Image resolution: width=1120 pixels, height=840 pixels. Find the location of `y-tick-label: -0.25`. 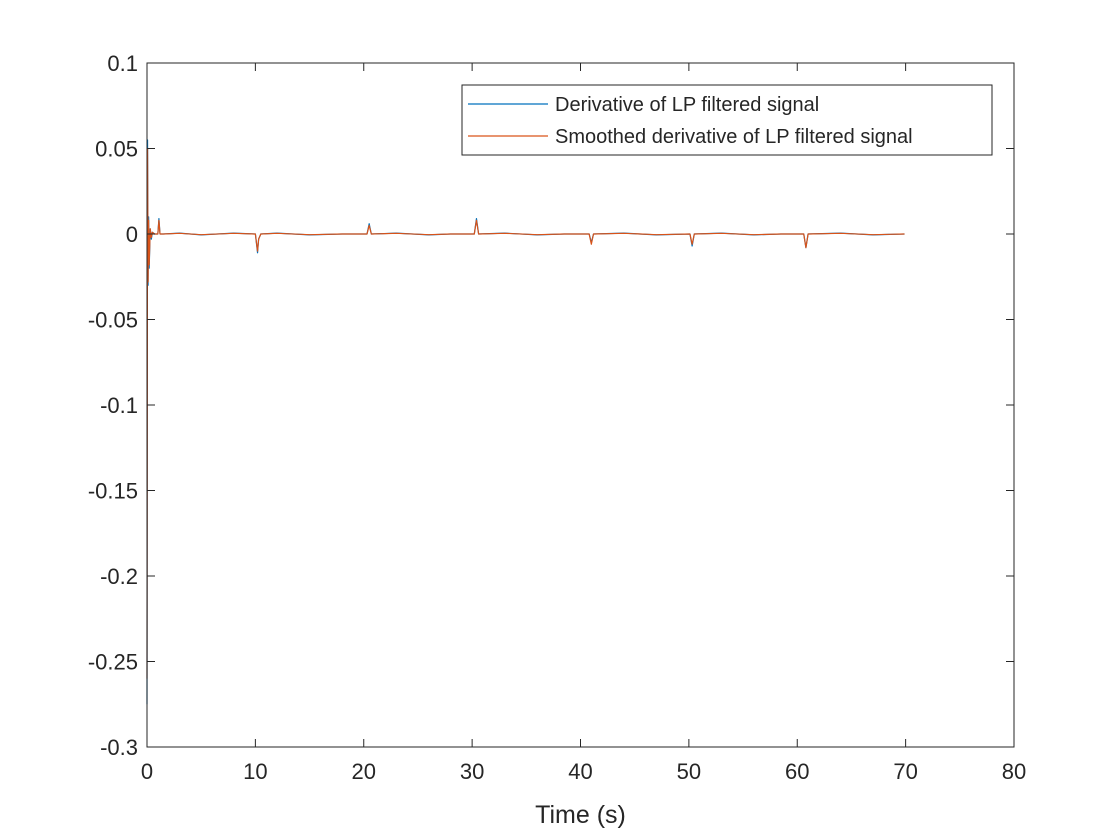

y-tick-label: -0.25 is located at coordinates (113, 662).